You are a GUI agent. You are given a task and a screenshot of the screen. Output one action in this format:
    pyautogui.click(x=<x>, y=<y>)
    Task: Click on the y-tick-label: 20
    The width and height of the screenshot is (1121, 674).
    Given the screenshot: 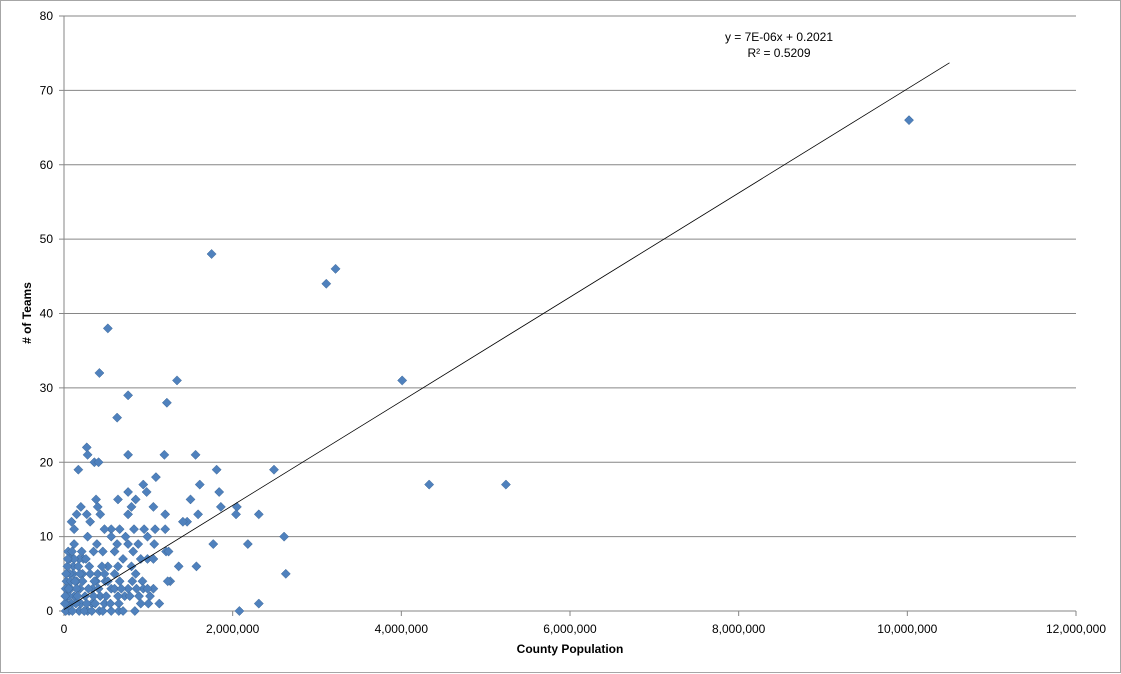 What is the action you would take?
    pyautogui.click(x=47, y=462)
    